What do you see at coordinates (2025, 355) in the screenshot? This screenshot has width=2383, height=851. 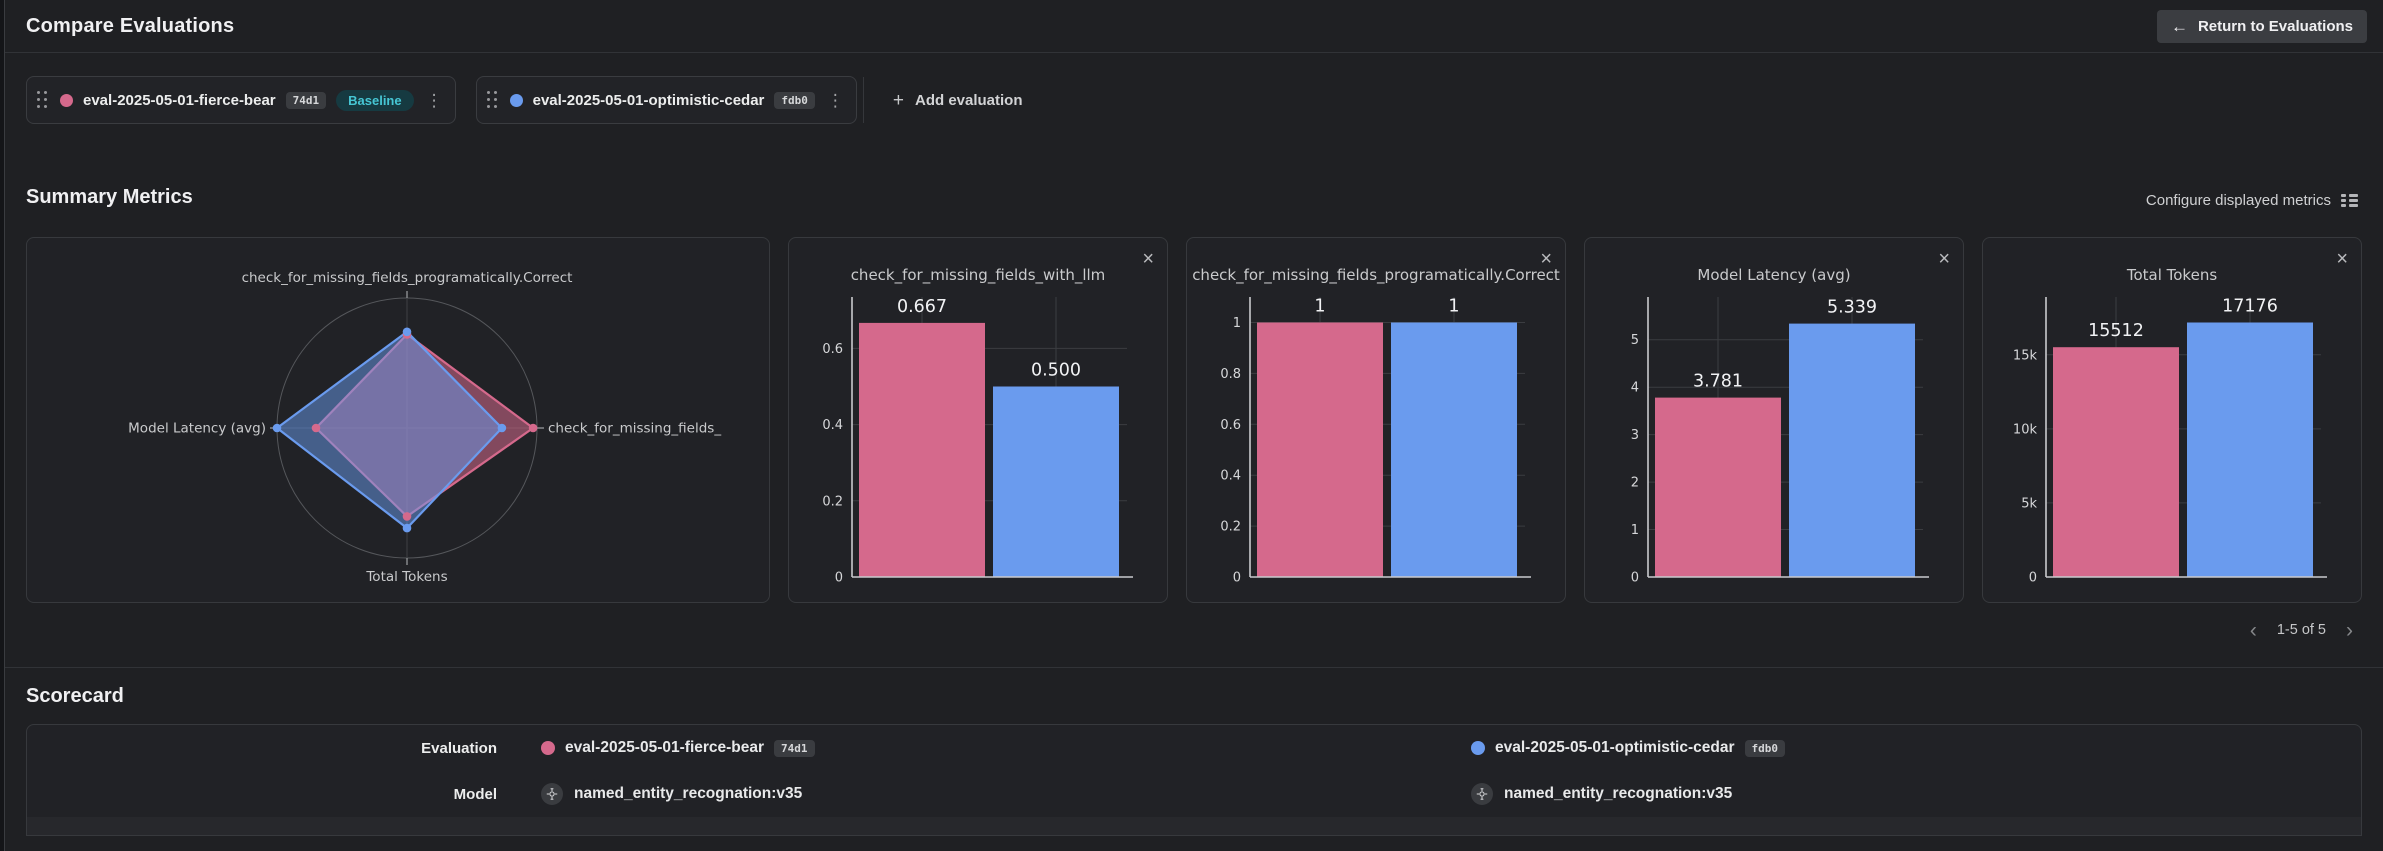 I see `y-tick-label: 15k` at bounding box center [2025, 355].